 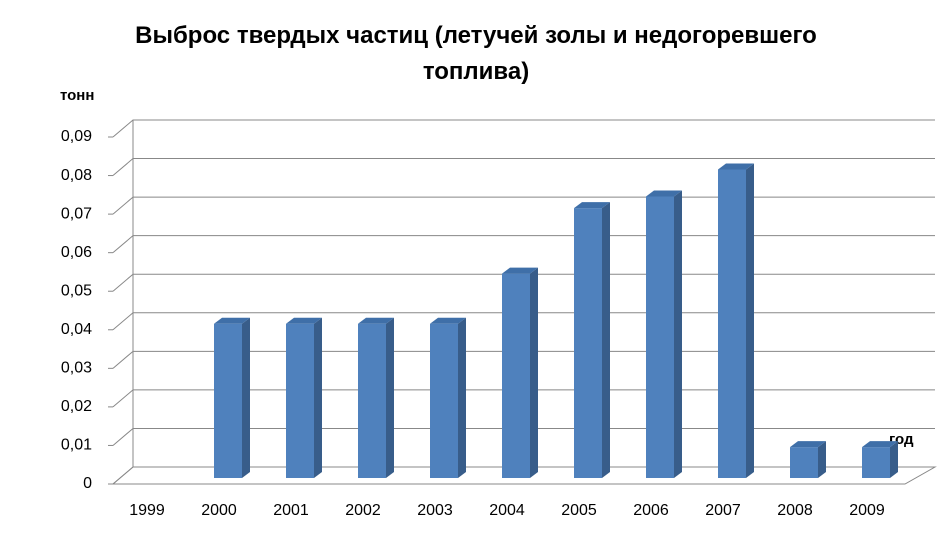 I want to click on y-tick-label: 0,01, so click(x=76, y=445).